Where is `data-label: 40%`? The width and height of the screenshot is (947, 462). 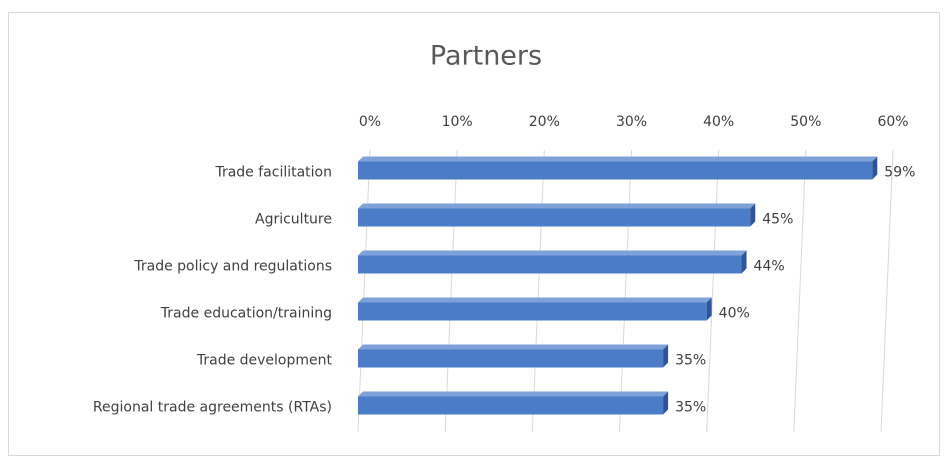 data-label: 40% is located at coordinates (734, 314).